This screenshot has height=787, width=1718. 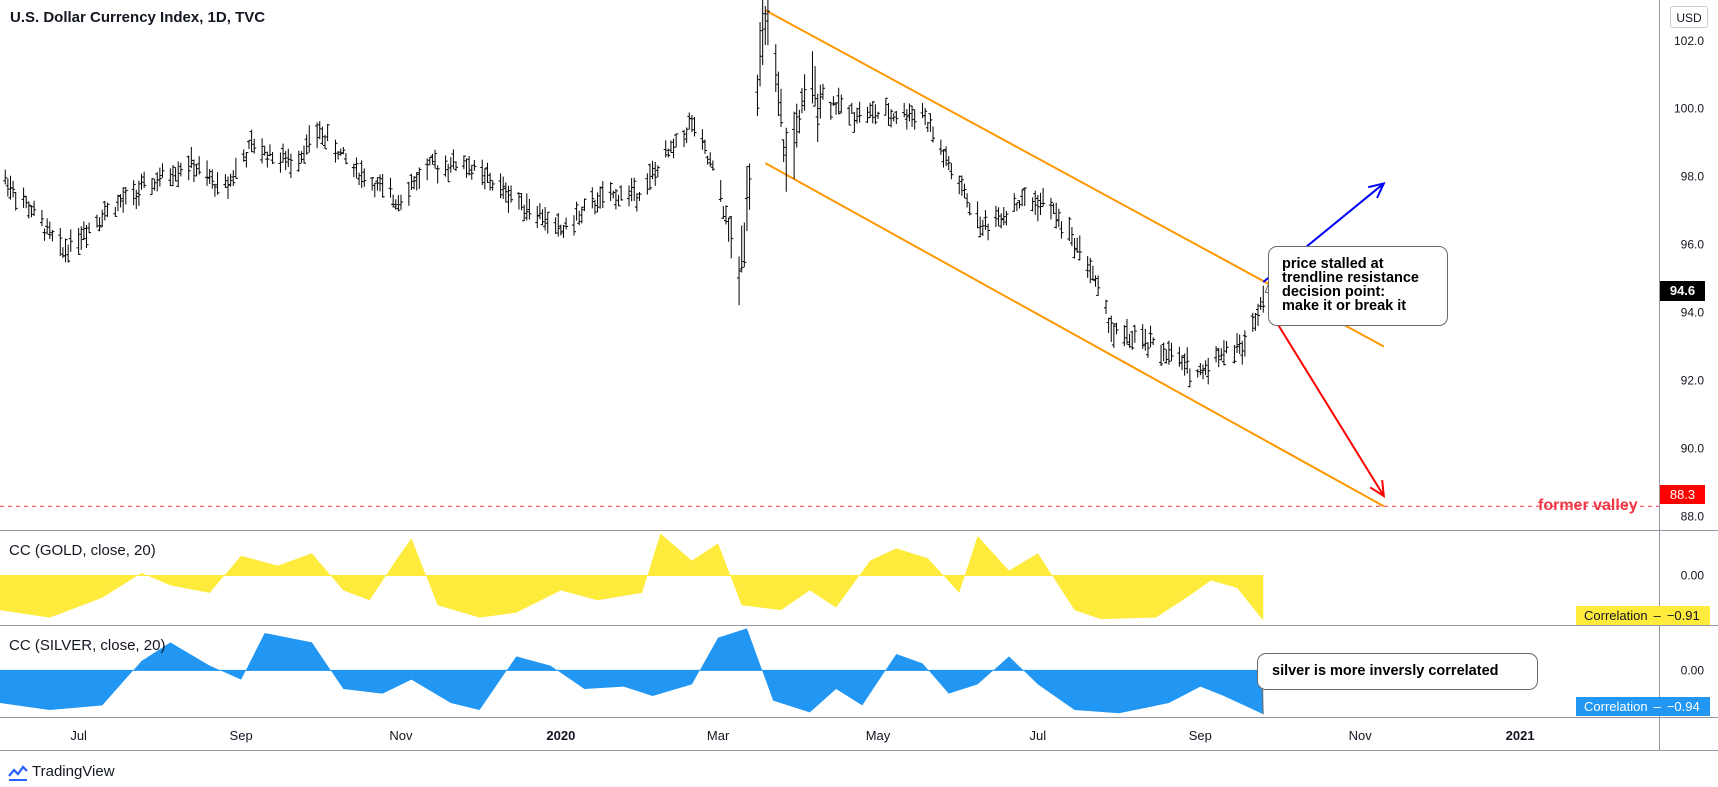 What do you see at coordinates (1377, 489) in the screenshot?
I see `red-arrow-head` at bounding box center [1377, 489].